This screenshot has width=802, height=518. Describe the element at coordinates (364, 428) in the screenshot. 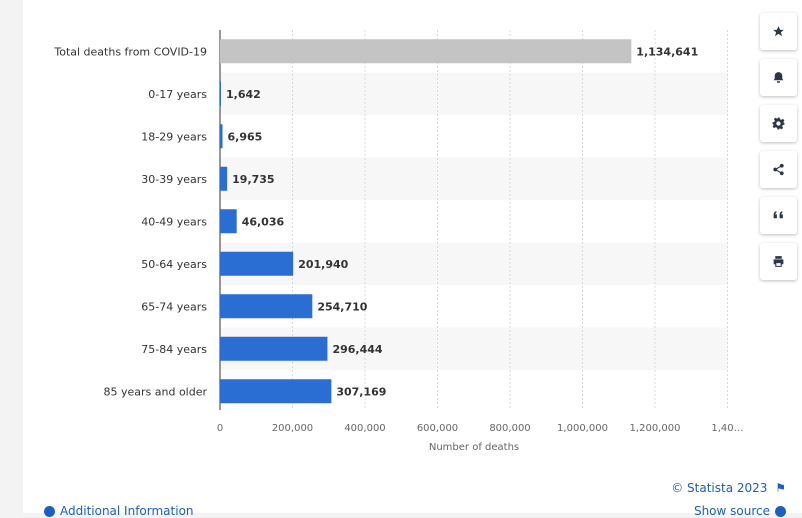

I see `x-tick-label: 400,000` at that location.